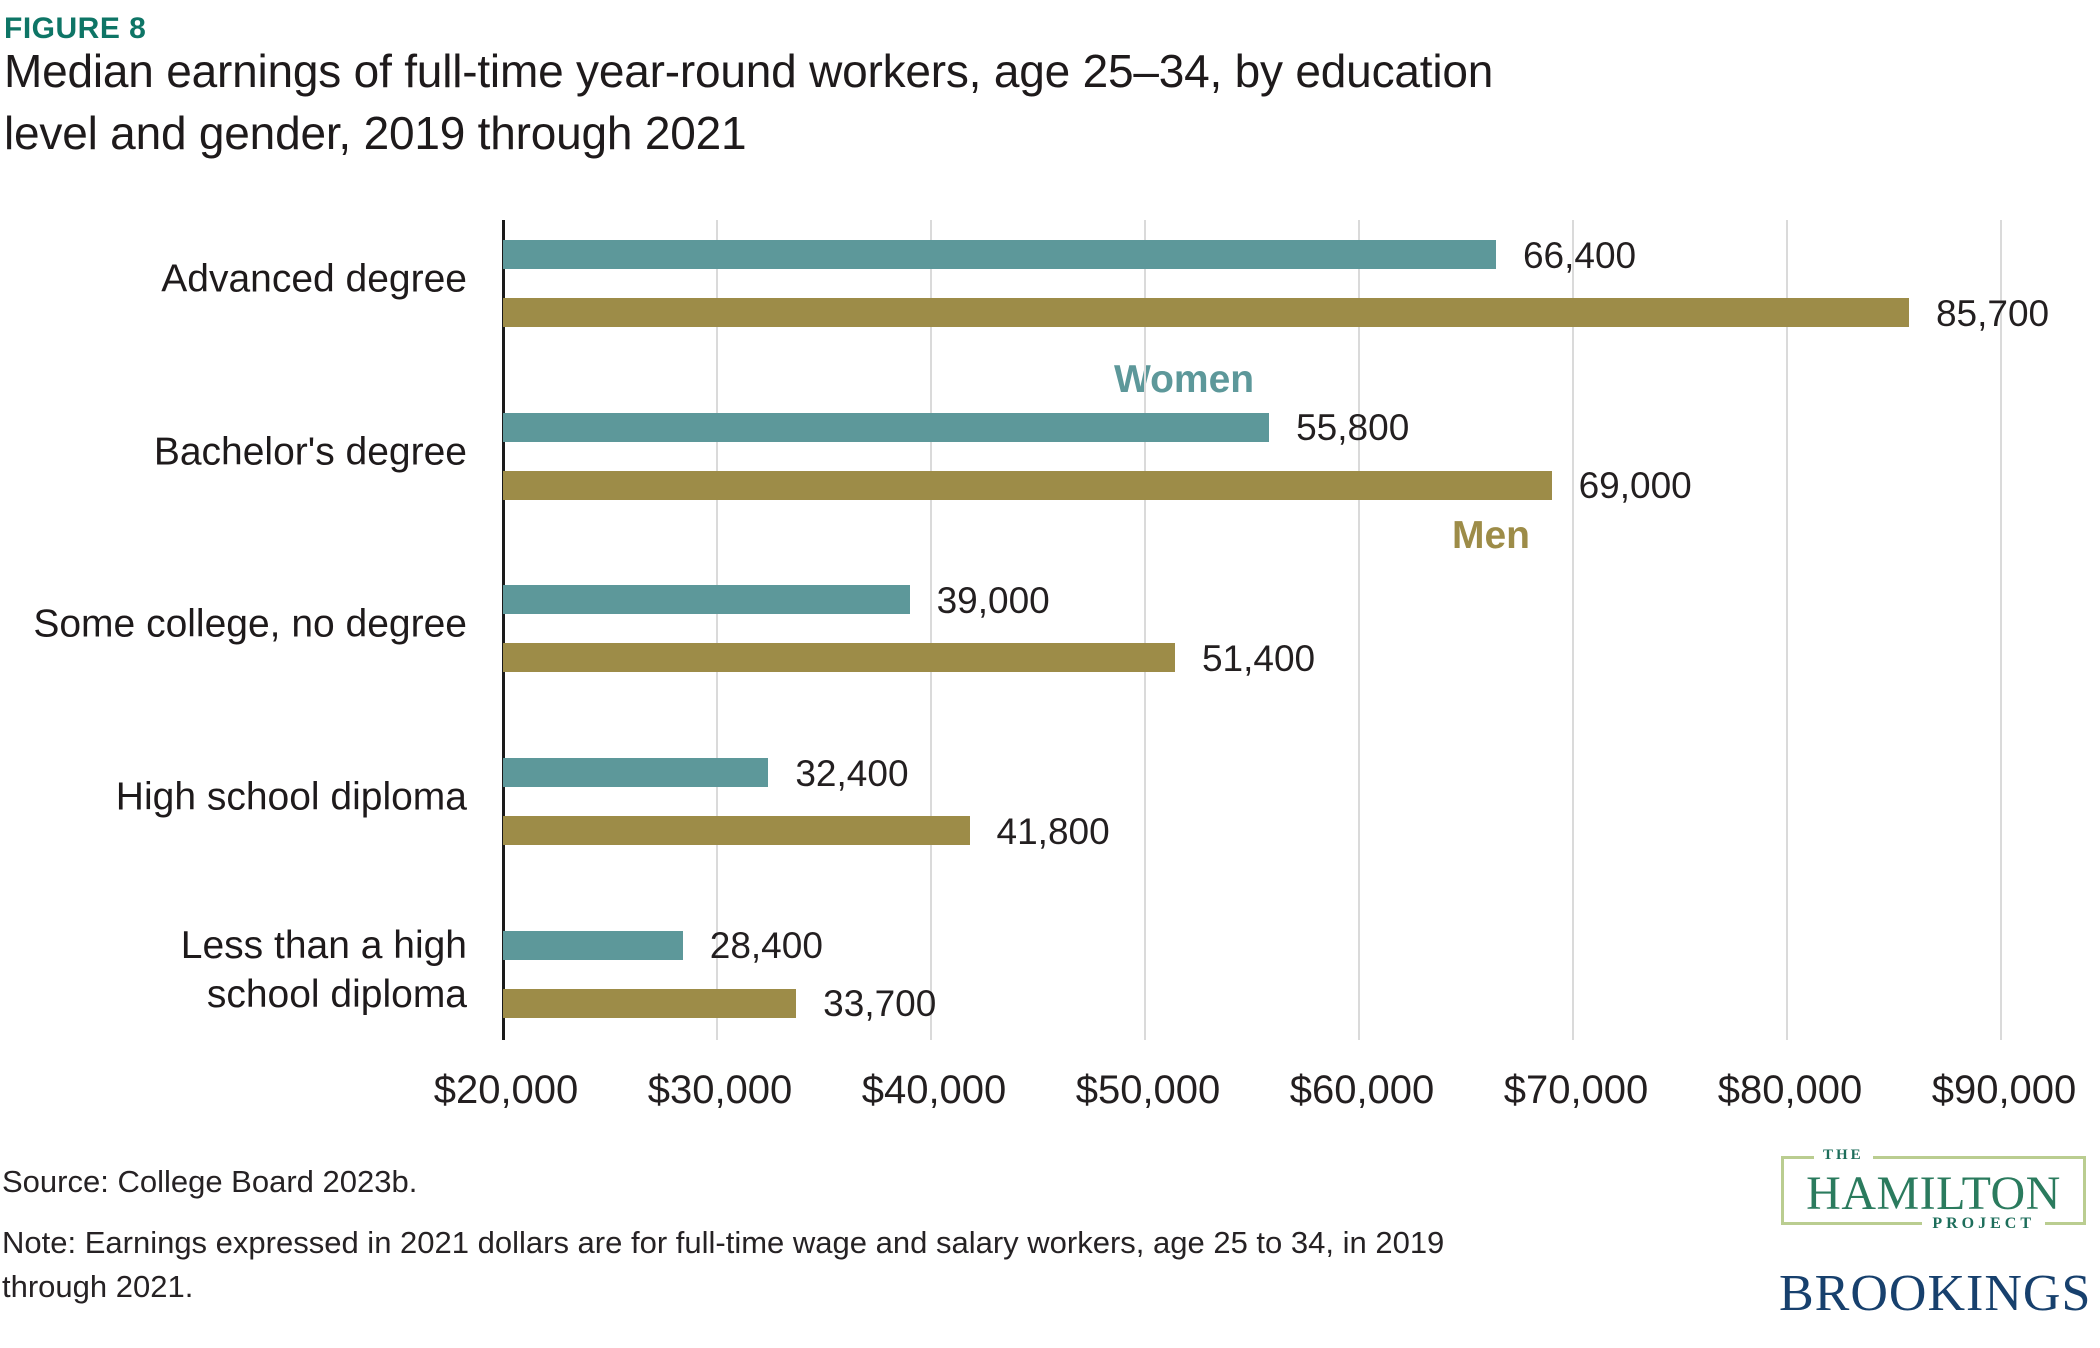 The image size is (2100, 1348). I want to click on brookings-logo: BROOKINGS, so click(1935, 1293).